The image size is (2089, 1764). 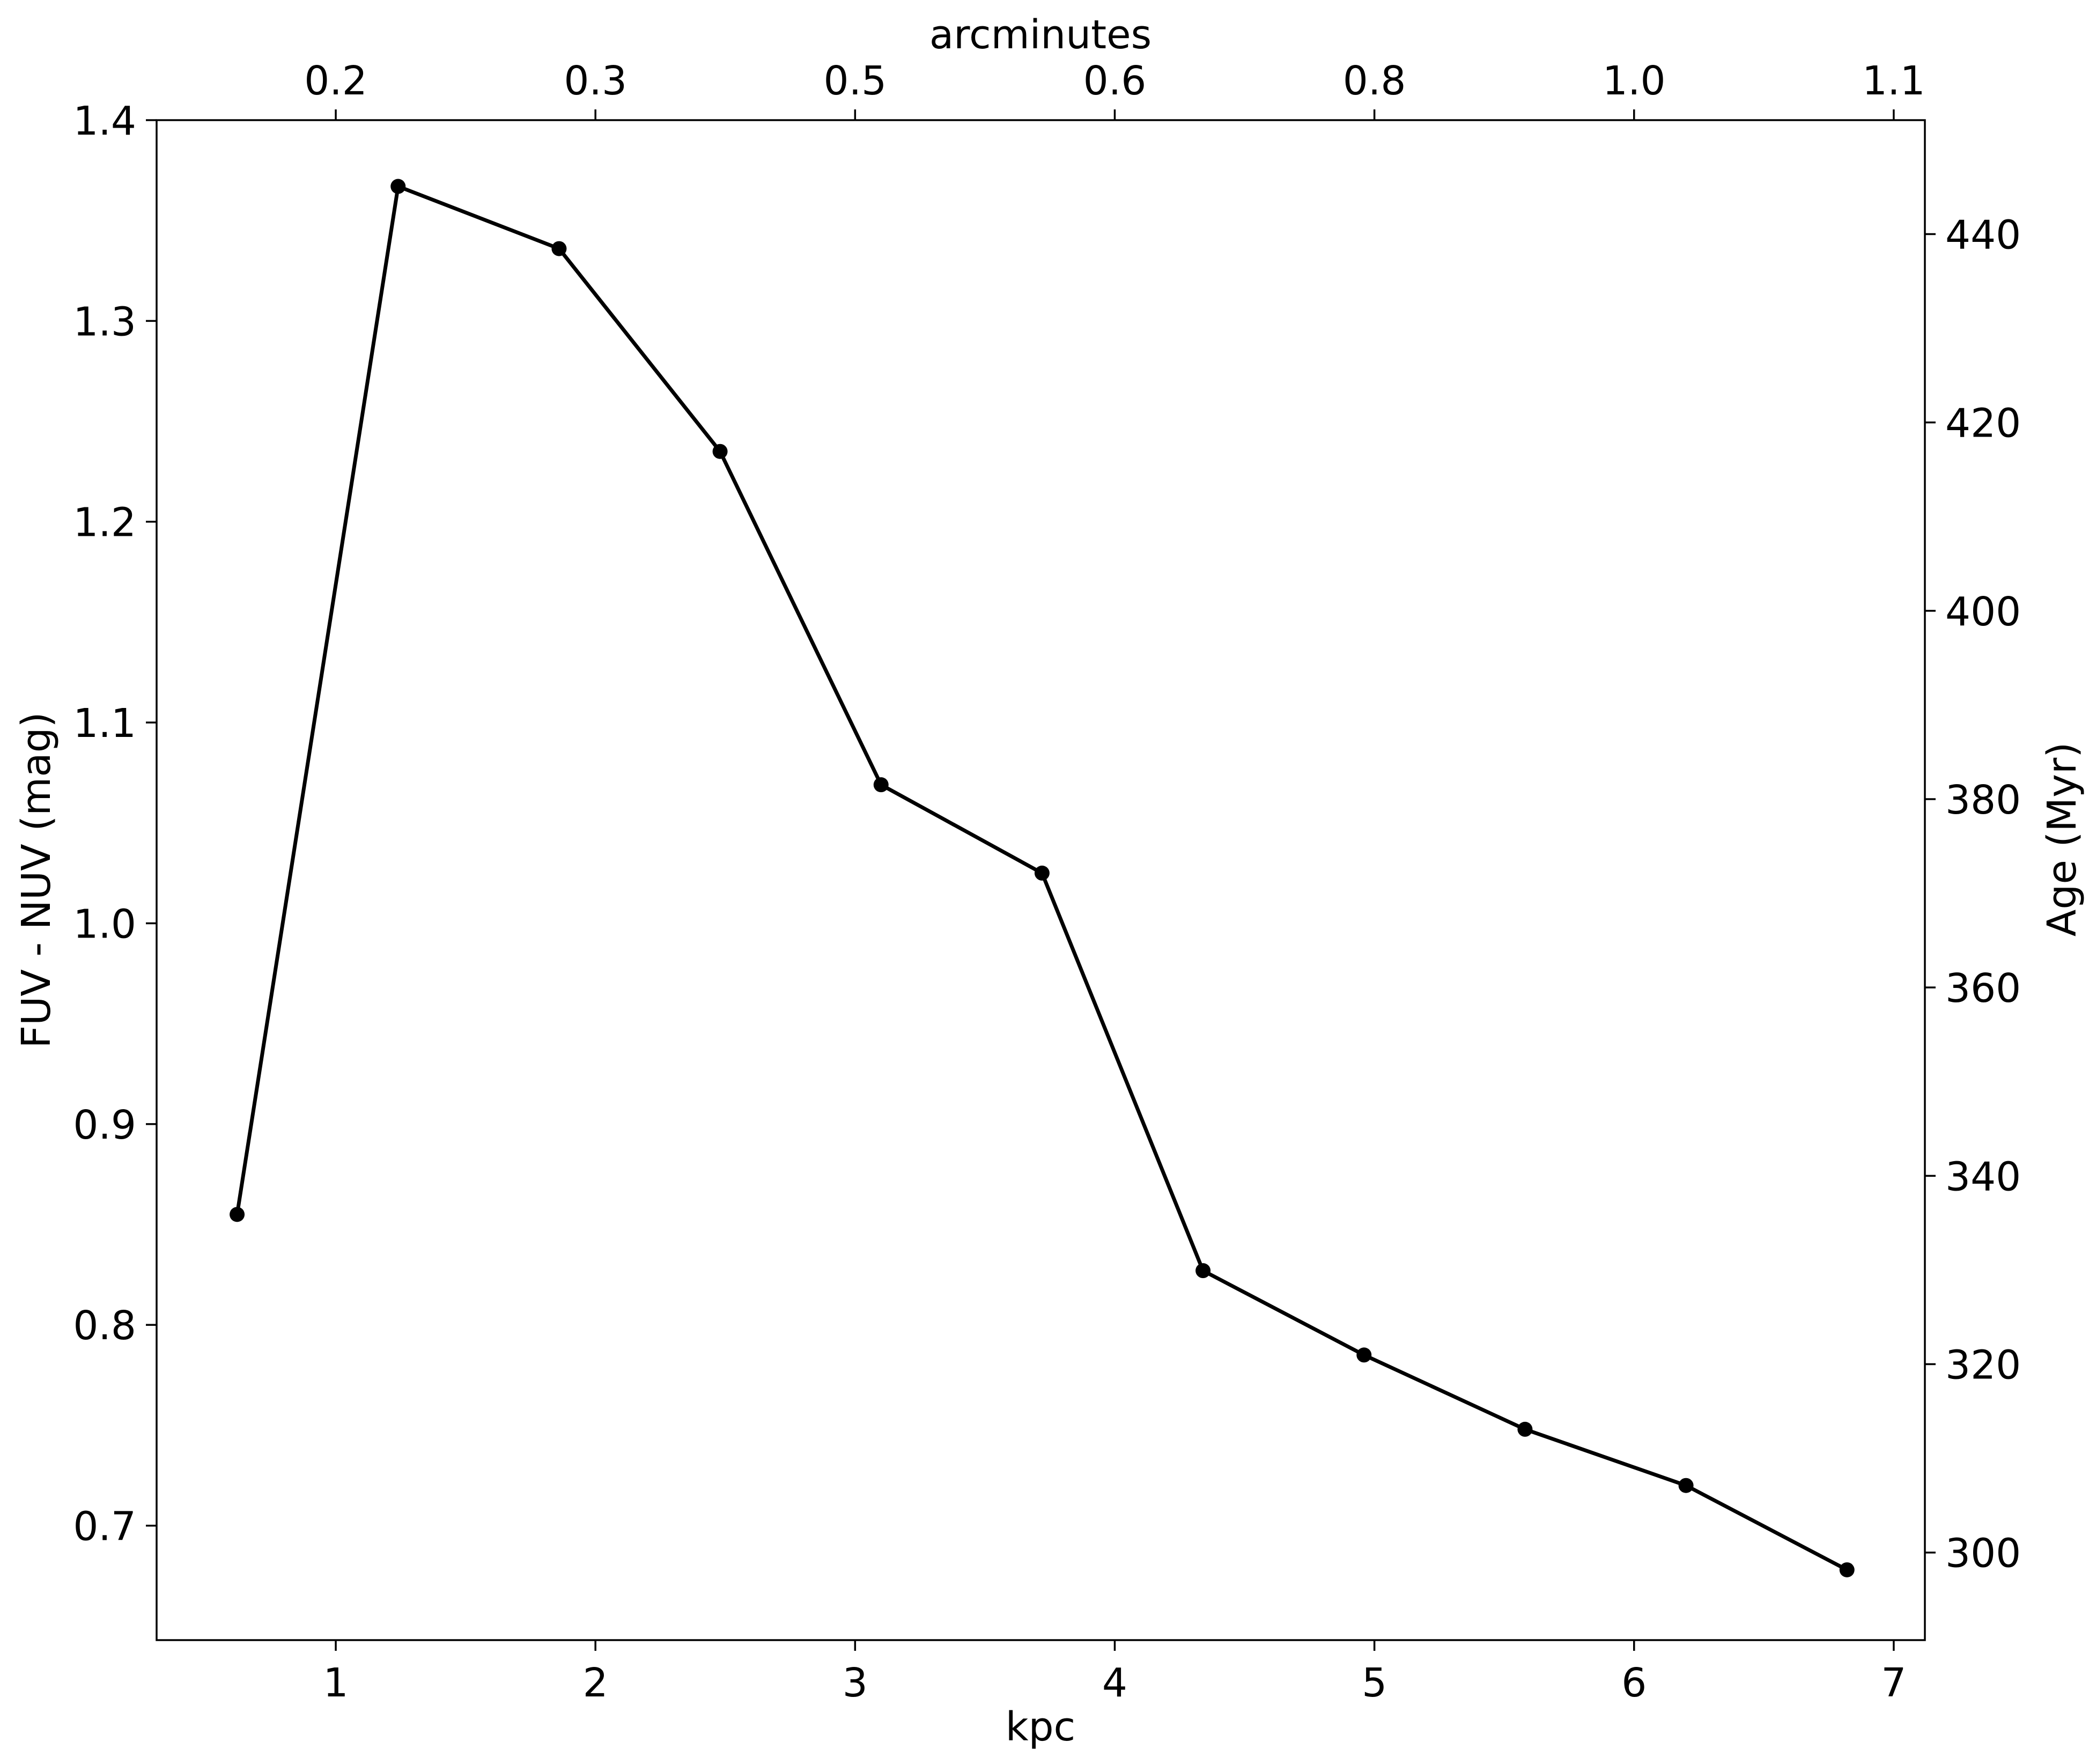 I want to click on top-x-tick-label: 0.2, so click(x=335, y=81).